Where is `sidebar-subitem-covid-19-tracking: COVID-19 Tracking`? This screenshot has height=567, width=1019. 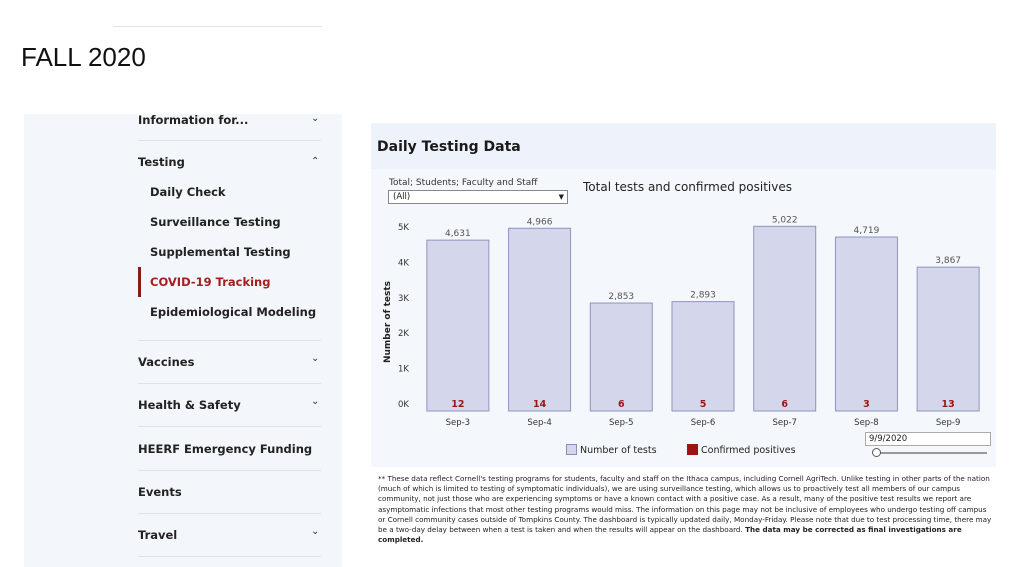
sidebar-subitem-covid-19-tracking: COVID-19 Tracking is located at coordinates (210, 282).